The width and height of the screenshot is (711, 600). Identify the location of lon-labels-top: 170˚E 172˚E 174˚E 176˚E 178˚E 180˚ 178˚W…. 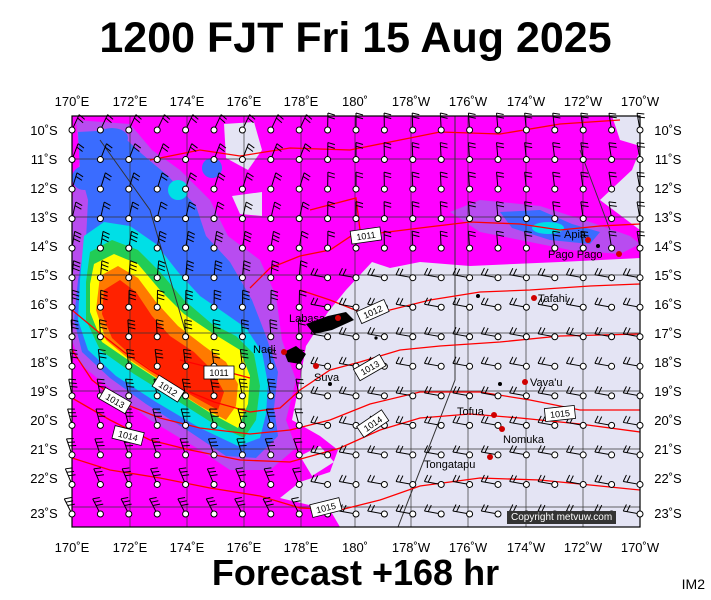
(357, 101).